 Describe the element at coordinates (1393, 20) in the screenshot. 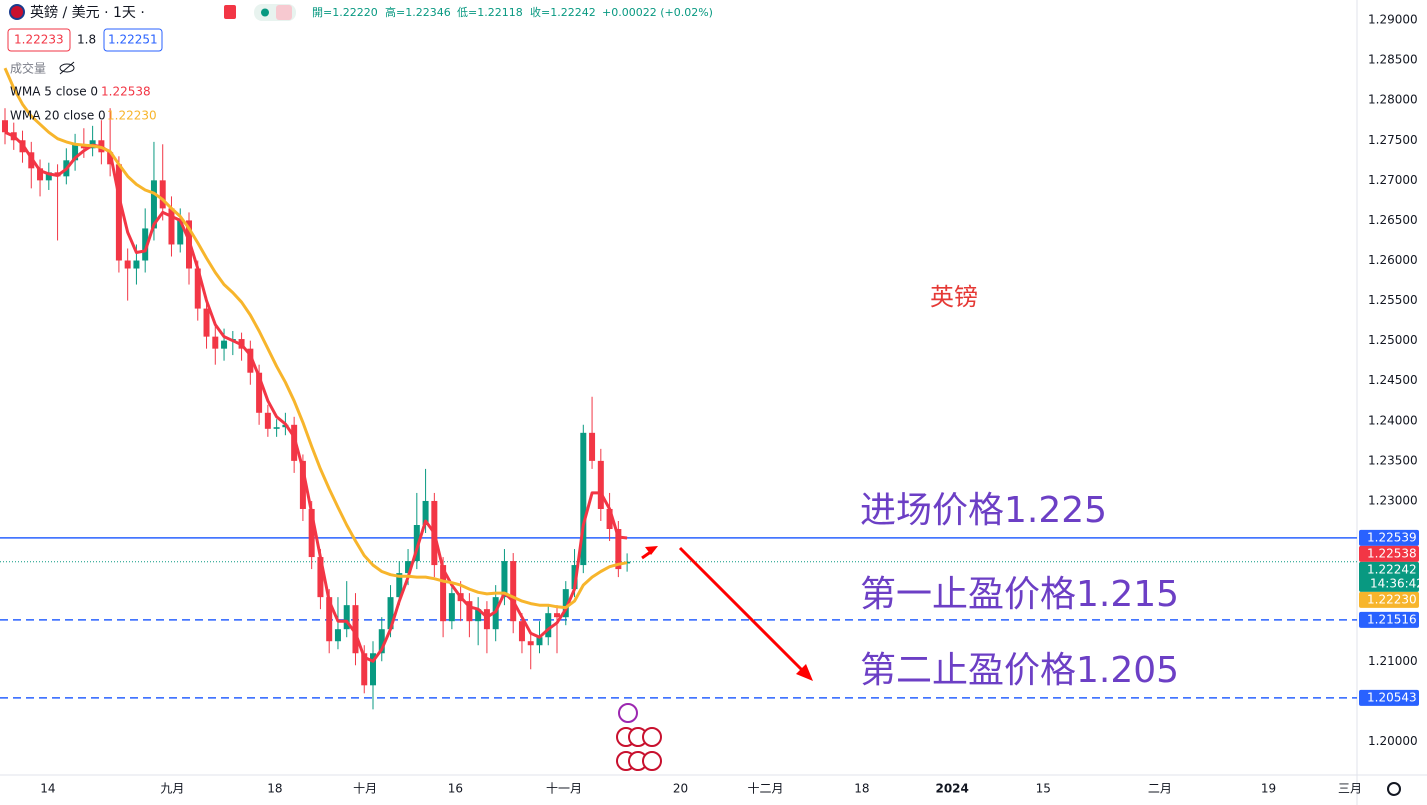

I see `y-tick-label: 1.29000` at that location.